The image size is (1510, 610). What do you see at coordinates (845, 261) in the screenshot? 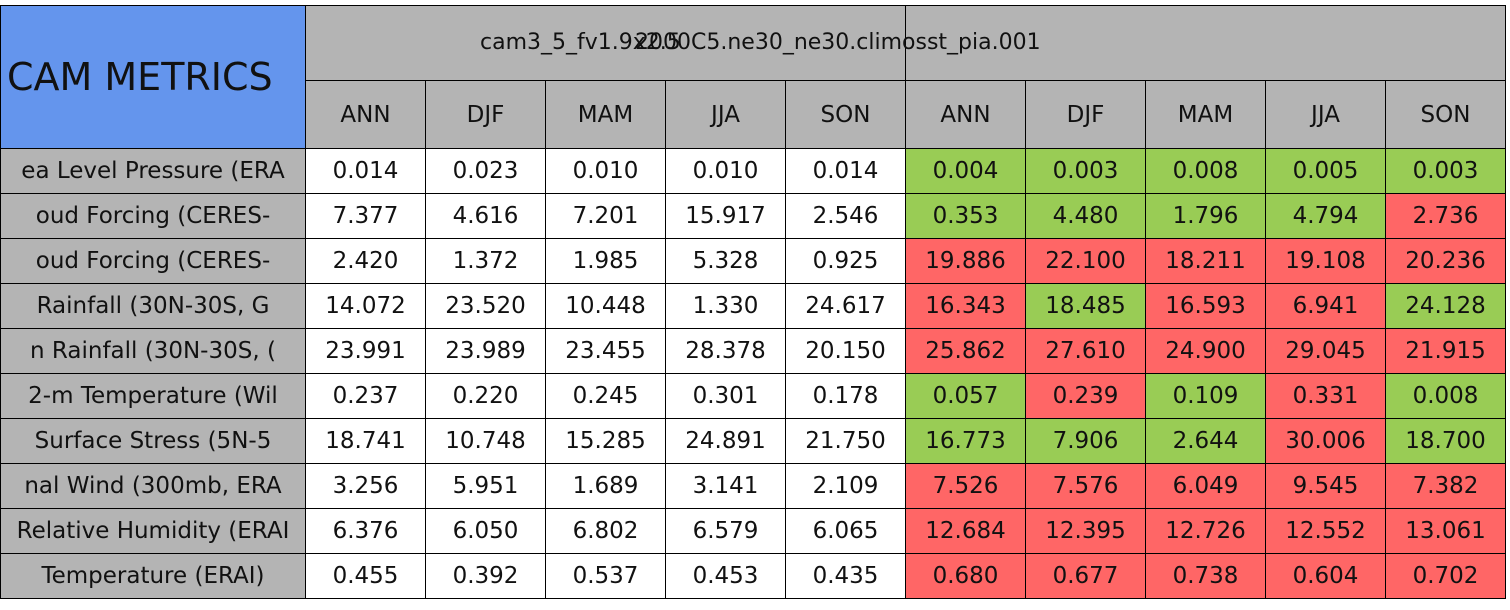
I see `value-cell: 0.925` at bounding box center [845, 261].